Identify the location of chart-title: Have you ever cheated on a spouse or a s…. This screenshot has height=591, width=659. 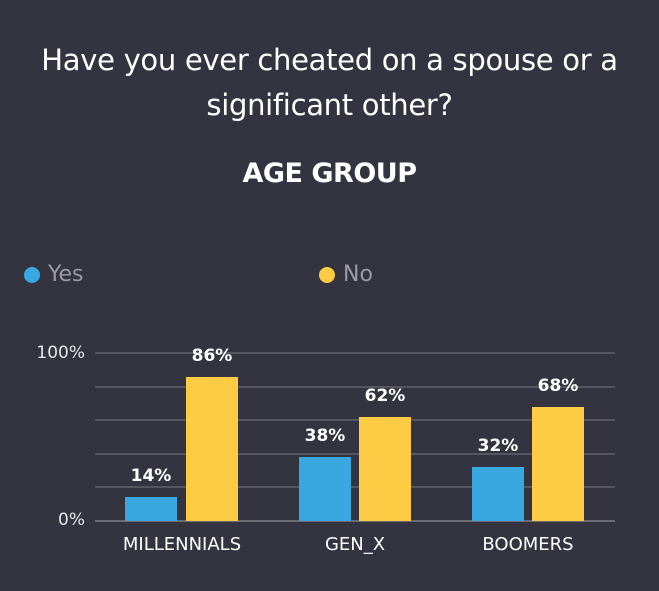
(329, 82).